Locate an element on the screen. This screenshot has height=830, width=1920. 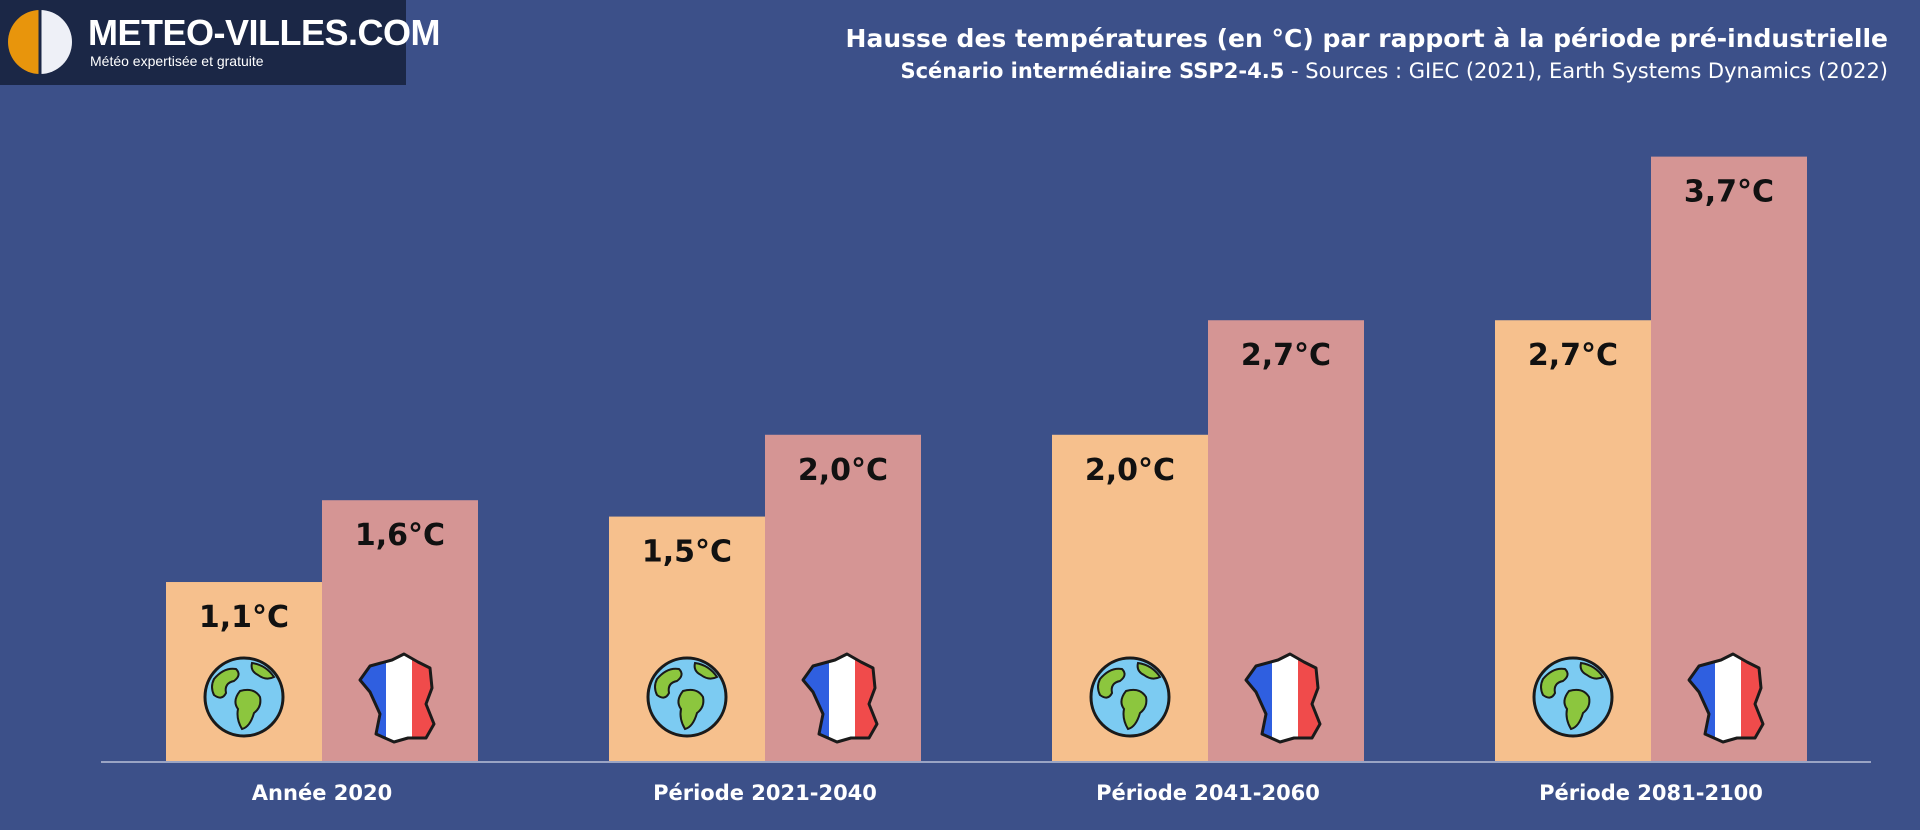
bar-group: 2,0°C 2,7°C Période 2041-2060 is located at coordinates (1208, 562).